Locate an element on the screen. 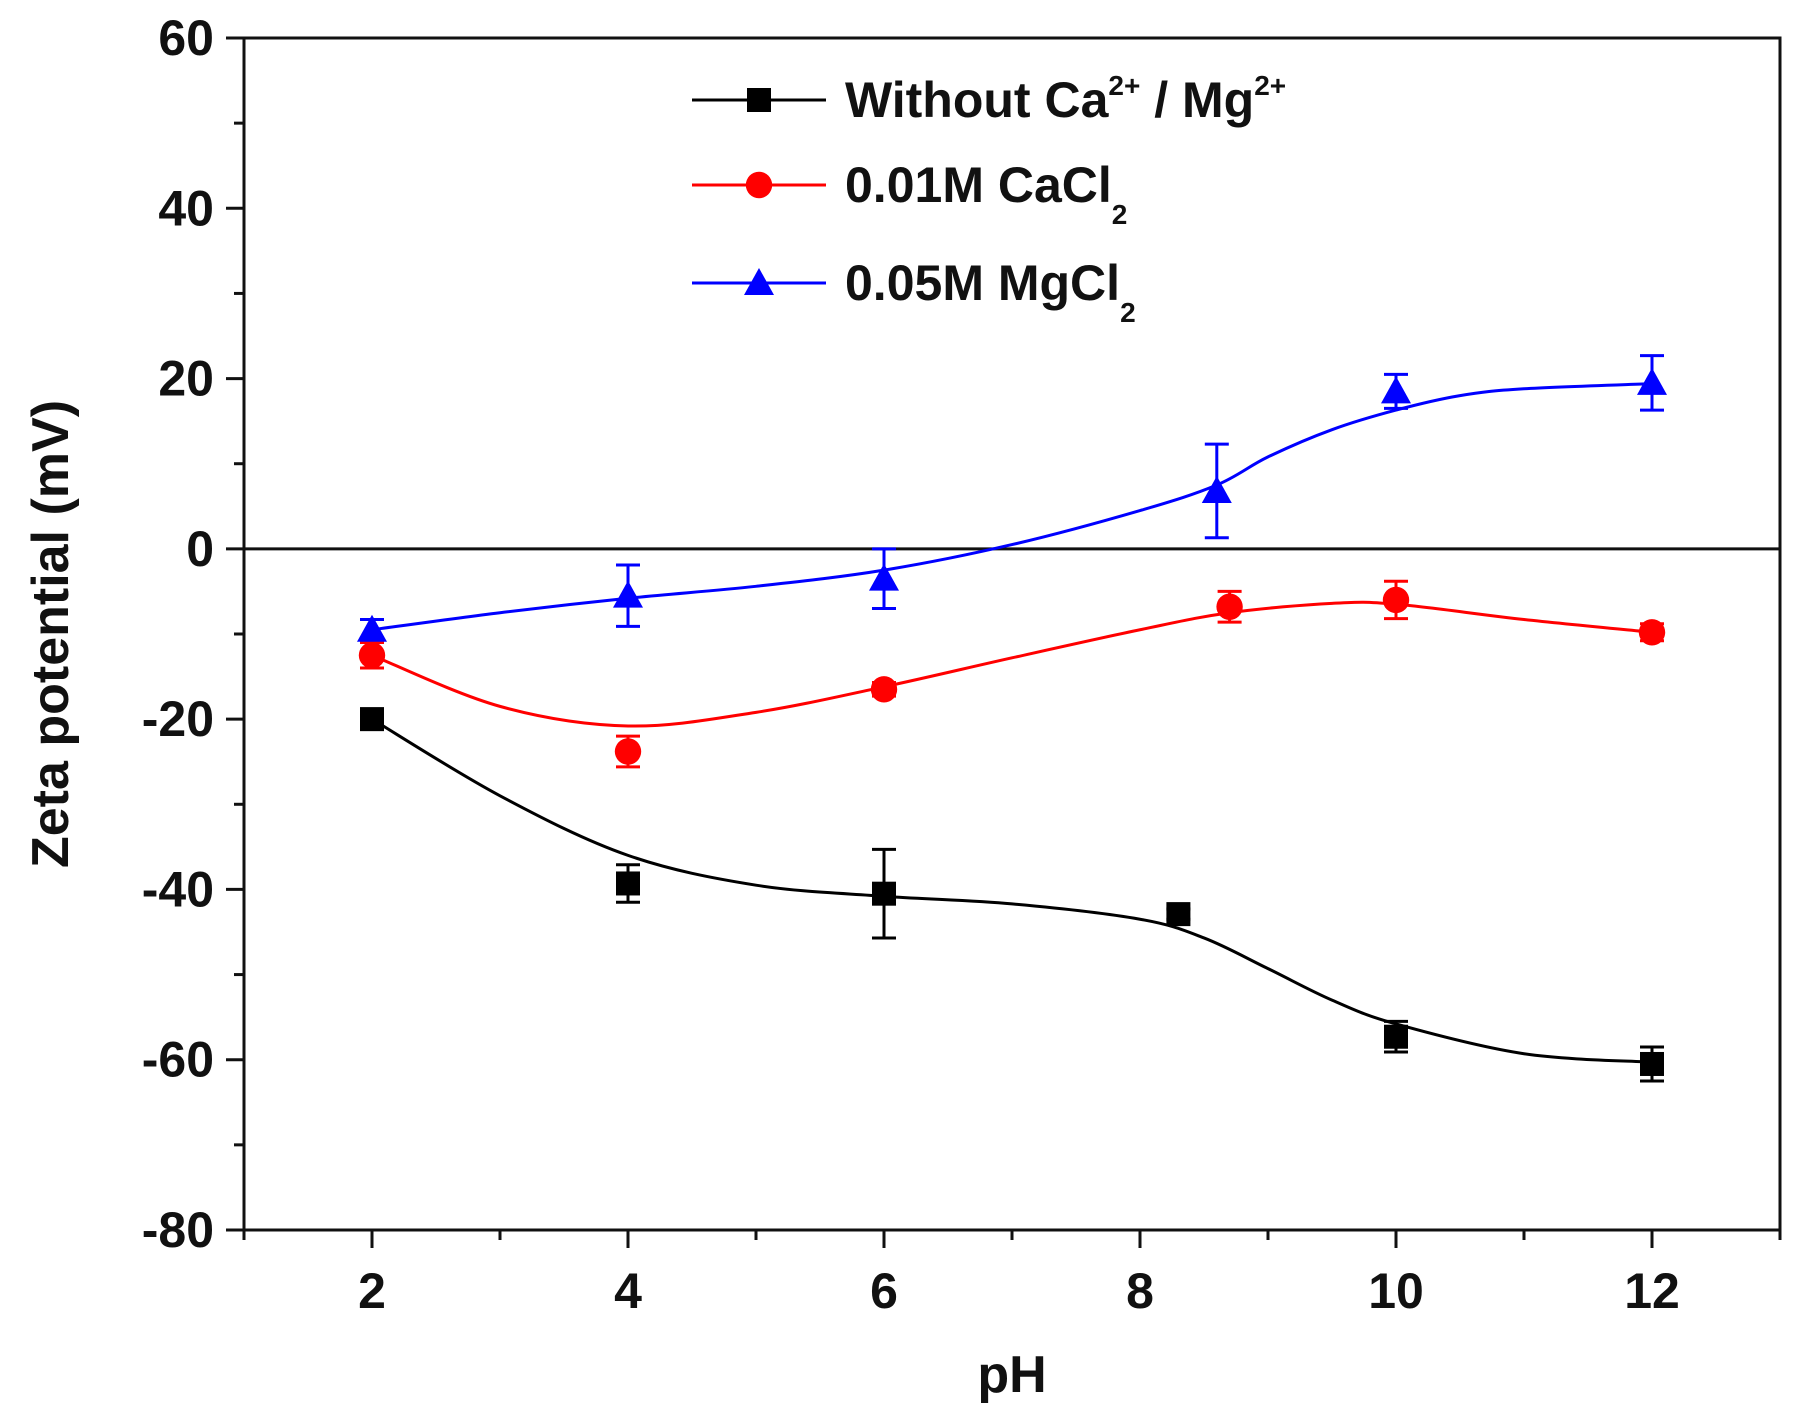  y-tick-label: 40 is located at coordinates (186, 208).